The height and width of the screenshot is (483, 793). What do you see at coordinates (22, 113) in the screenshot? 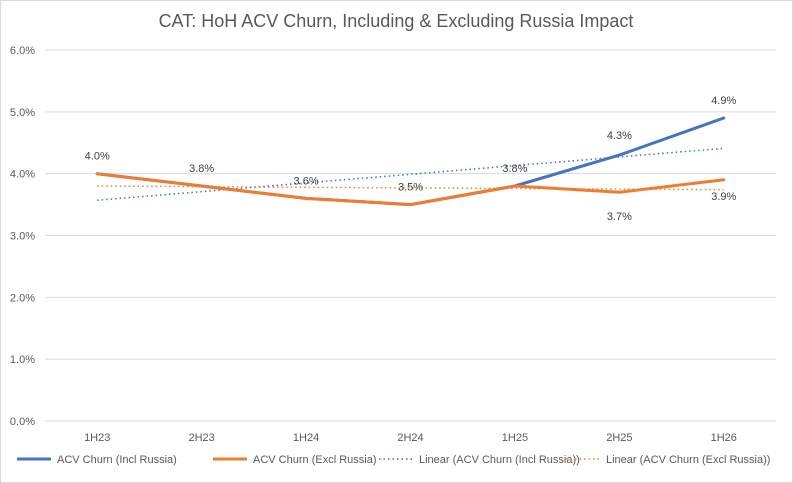
I see `y-tick-label: 5.0%` at bounding box center [22, 113].